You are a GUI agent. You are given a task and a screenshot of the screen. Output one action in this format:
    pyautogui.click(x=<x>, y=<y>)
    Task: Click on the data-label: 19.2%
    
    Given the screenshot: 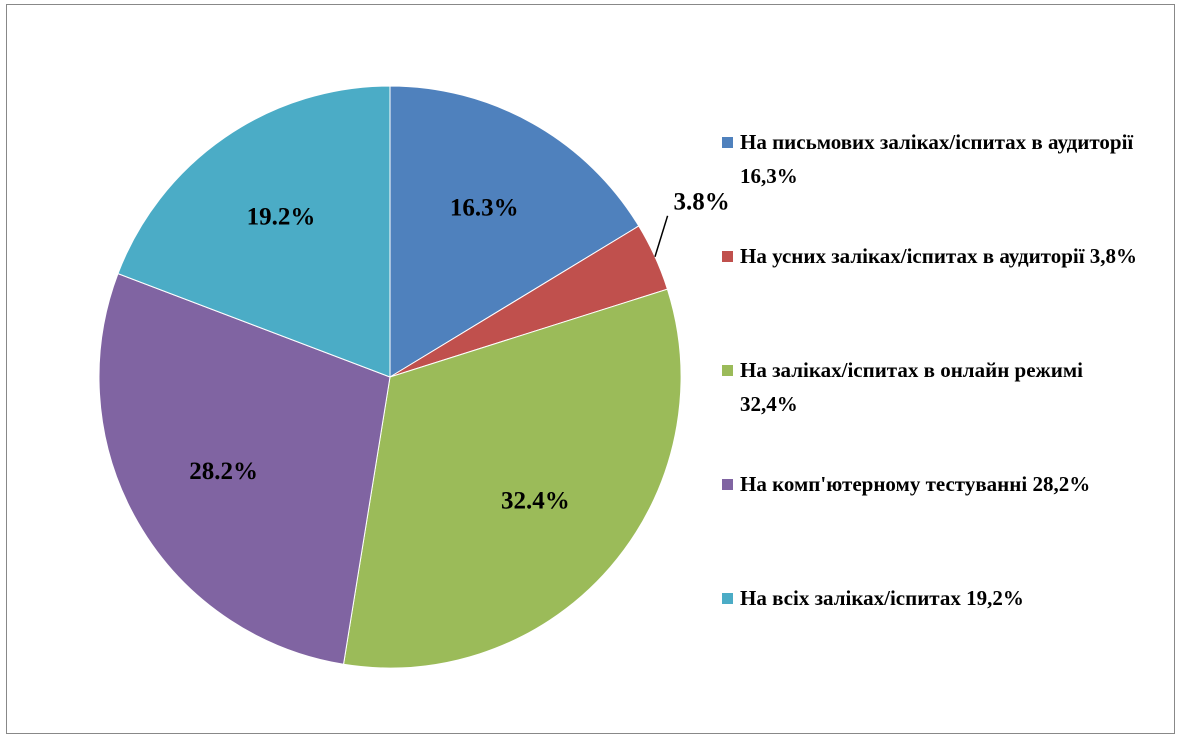 What is the action you would take?
    pyautogui.click(x=281, y=217)
    